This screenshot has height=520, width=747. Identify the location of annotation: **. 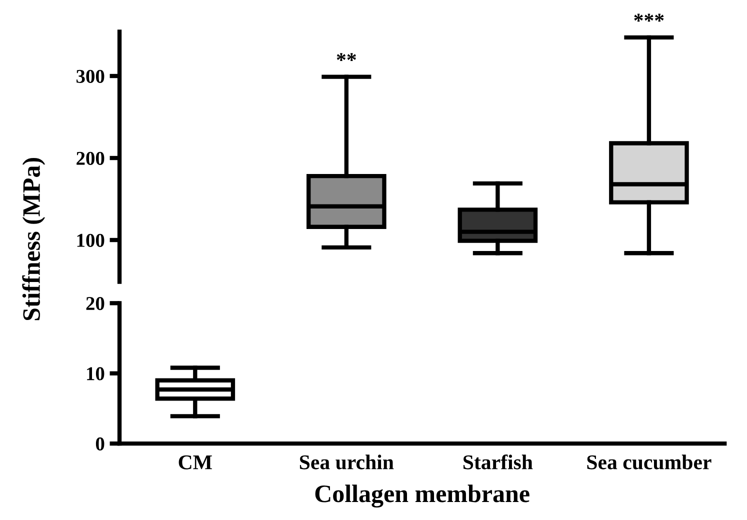
(346, 57).